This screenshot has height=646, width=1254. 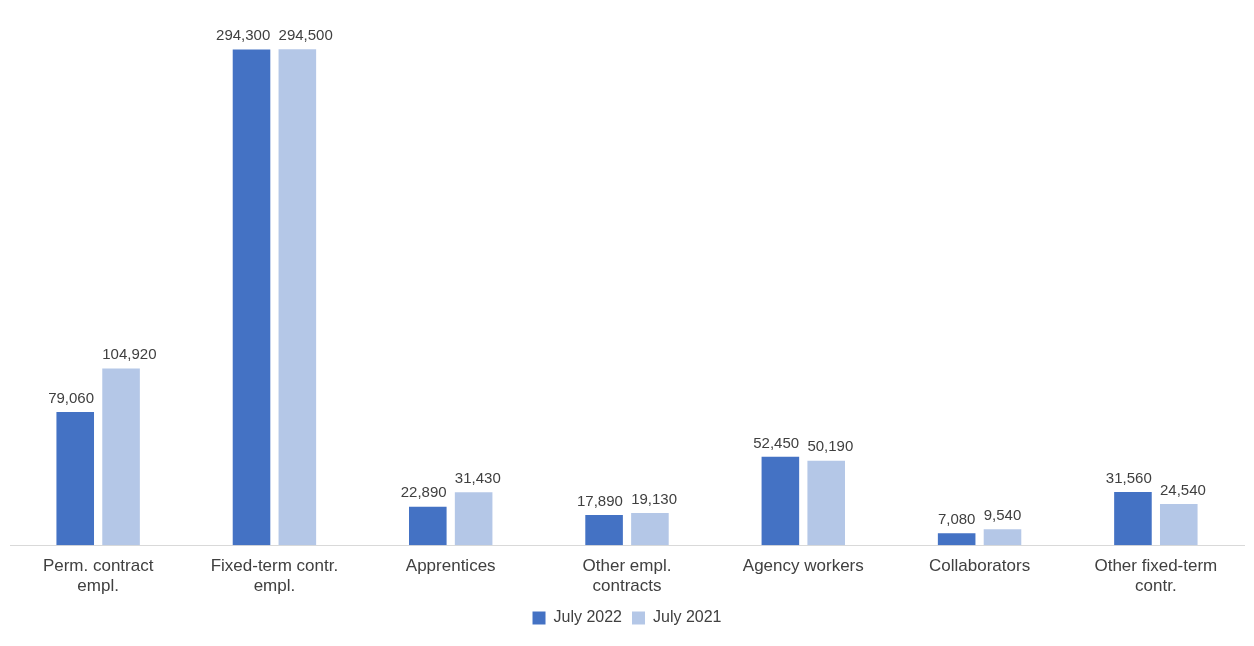 I want to click on data-label: 294,300, so click(x=243, y=35).